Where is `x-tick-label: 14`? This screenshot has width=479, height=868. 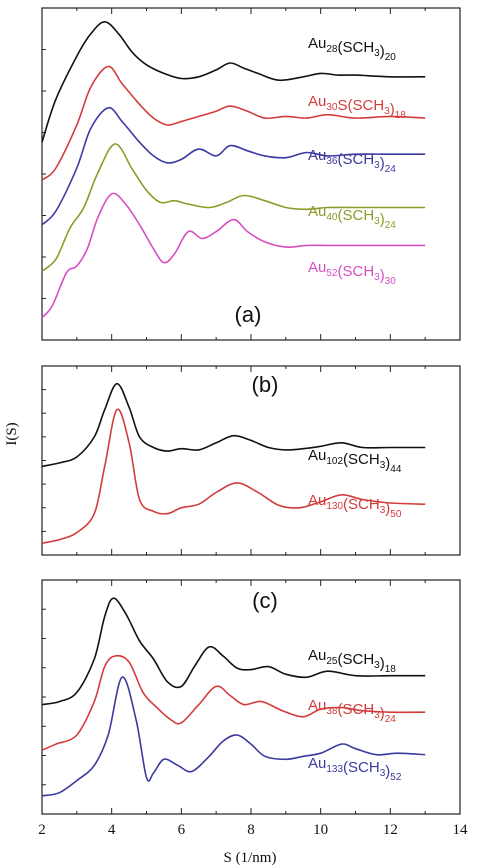
x-tick-label: 14 is located at coordinates (461, 830).